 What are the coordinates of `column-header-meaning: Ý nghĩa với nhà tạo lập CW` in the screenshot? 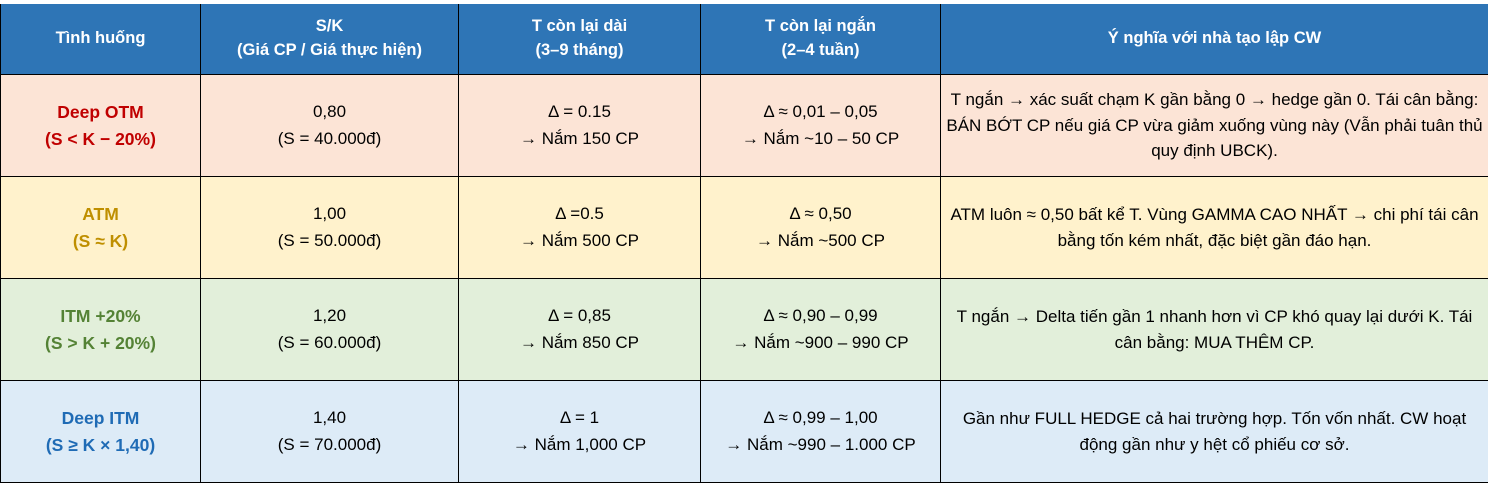 It's located at (1214, 38).